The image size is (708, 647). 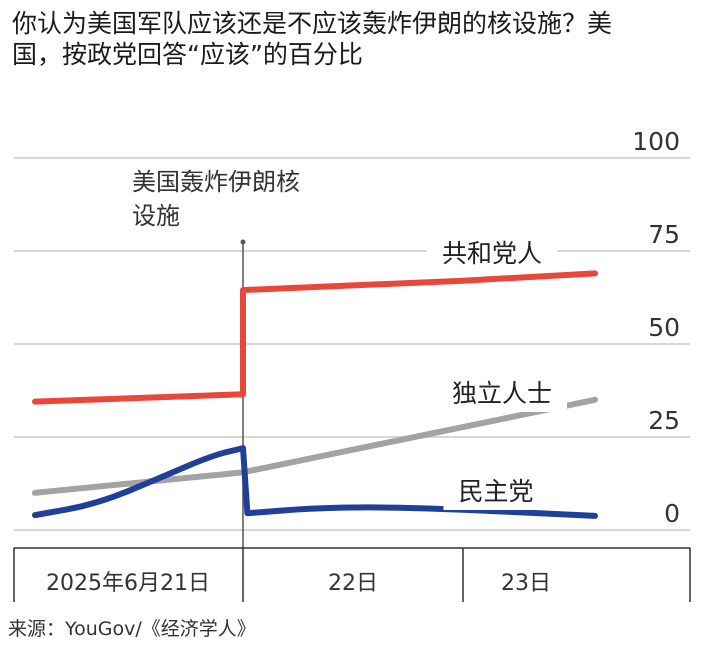 What do you see at coordinates (656, 141) in the screenshot?
I see `y-tick-label: 100` at bounding box center [656, 141].